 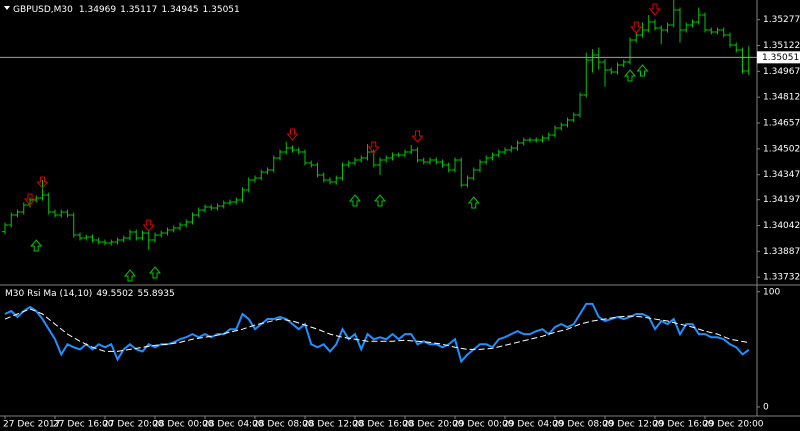 I want to click on y-tick-label: 1.33887, so click(x=781, y=252).